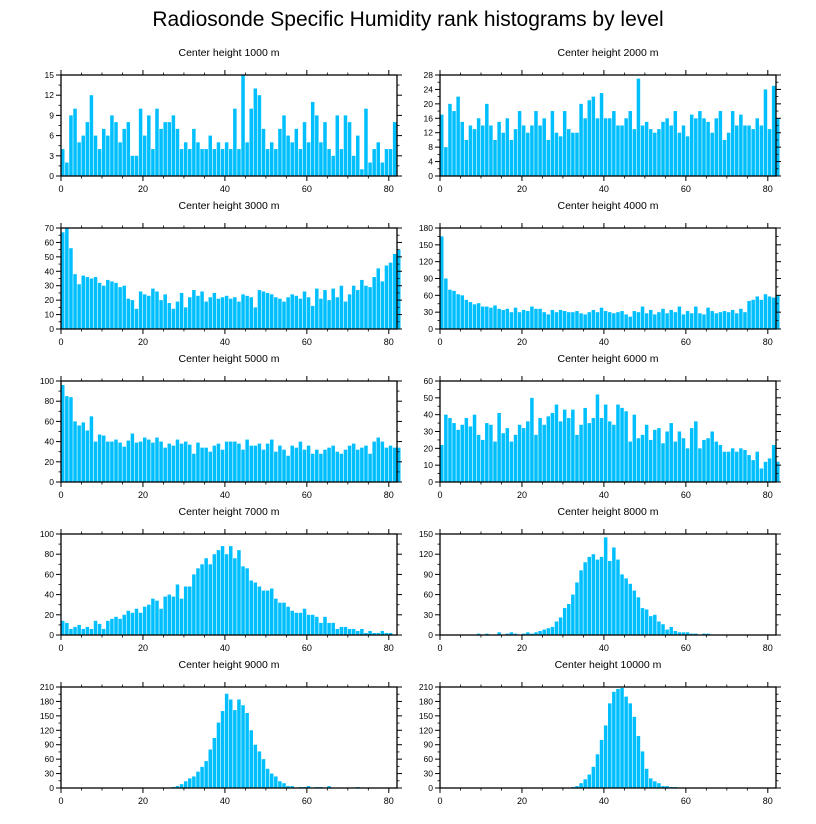  I want to click on y-tick-label: 12, so click(429, 133).